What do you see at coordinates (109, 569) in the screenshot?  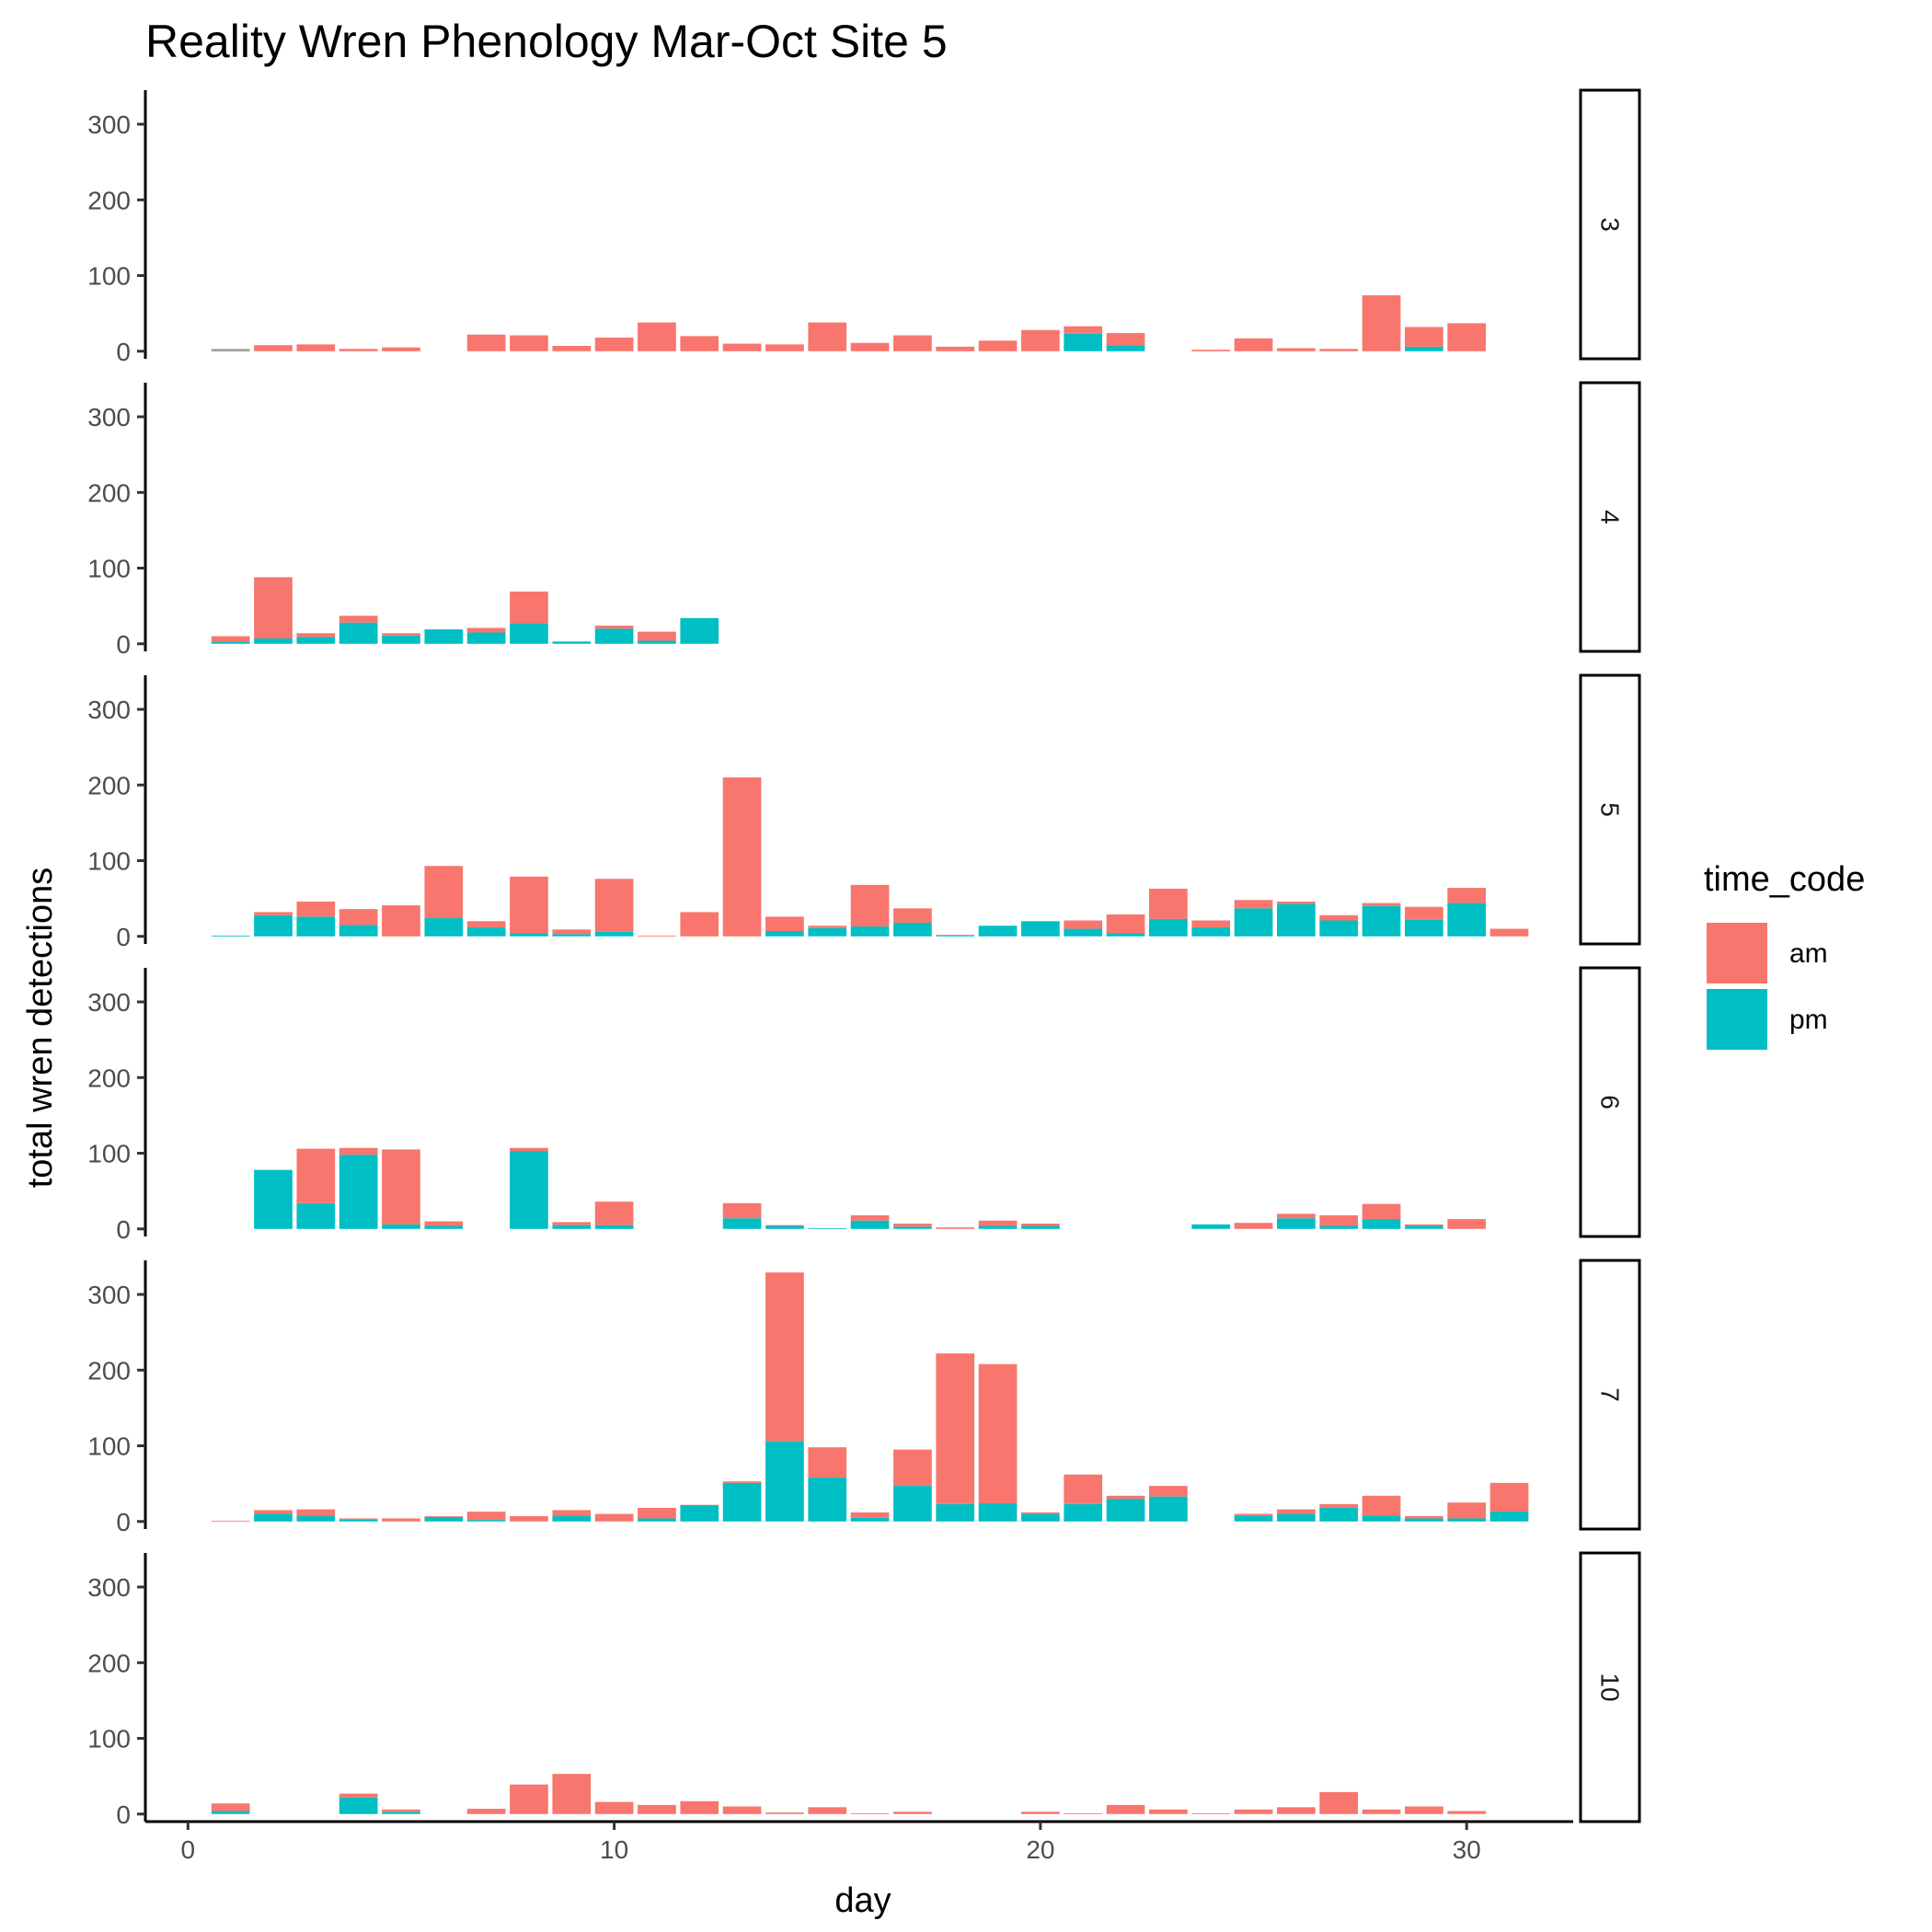 I see `y-tick-label: 100` at bounding box center [109, 569].